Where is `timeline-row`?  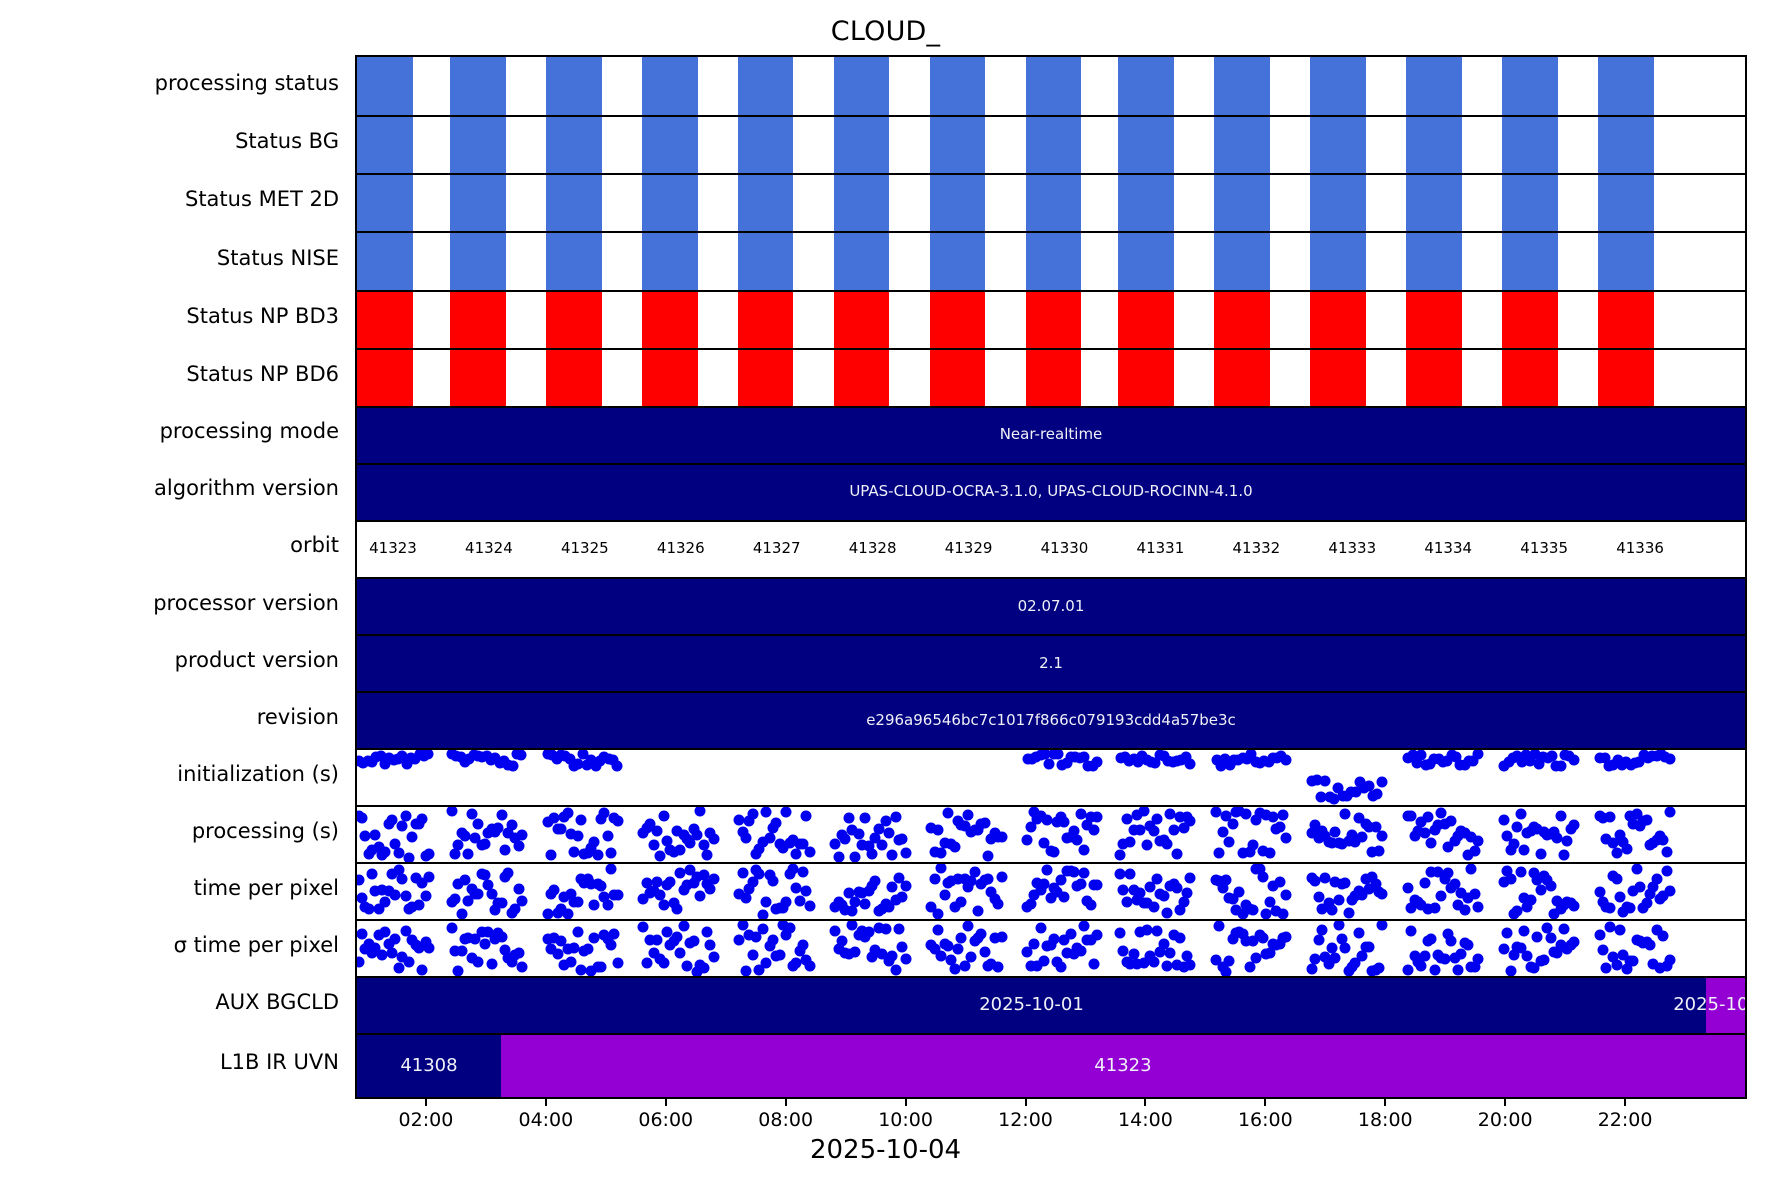
timeline-row is located at coordinates (1051, 891).